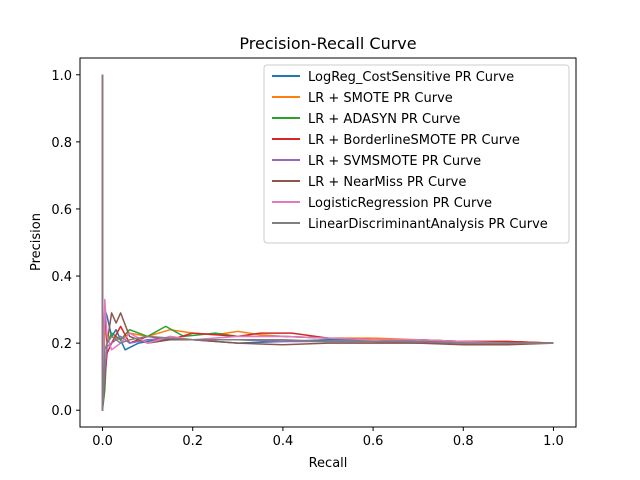 This screenshot has height=480, width=640. I want to click on y-axis-label: Precision, so click(36, 242).